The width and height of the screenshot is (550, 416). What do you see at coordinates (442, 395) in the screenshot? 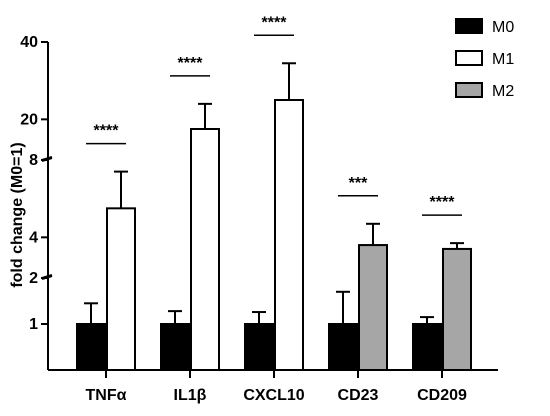
I see `category-label: CD209` at bounding box center [442, 395].